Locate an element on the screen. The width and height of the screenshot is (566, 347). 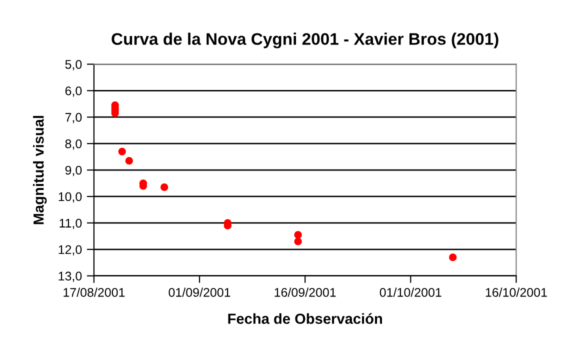
x-tick-label: 16/10/2001 is located at coordinates (516, 292).